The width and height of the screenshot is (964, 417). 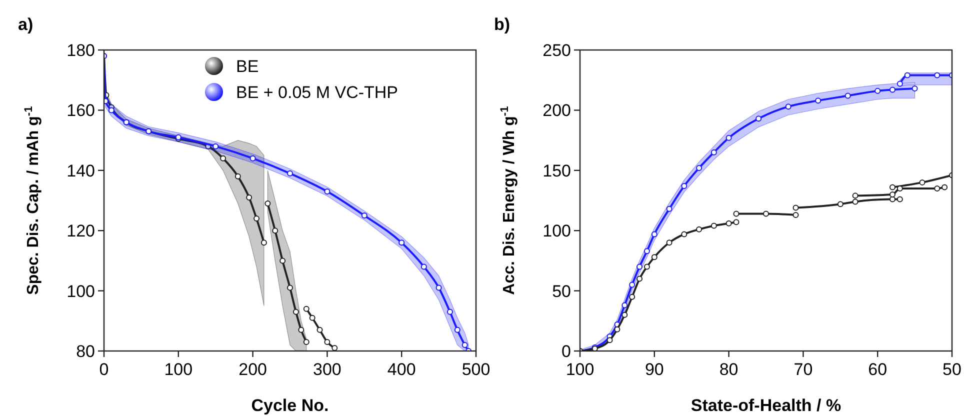 I want to click on y-tick-label: 140, so click(x=80, y=170).